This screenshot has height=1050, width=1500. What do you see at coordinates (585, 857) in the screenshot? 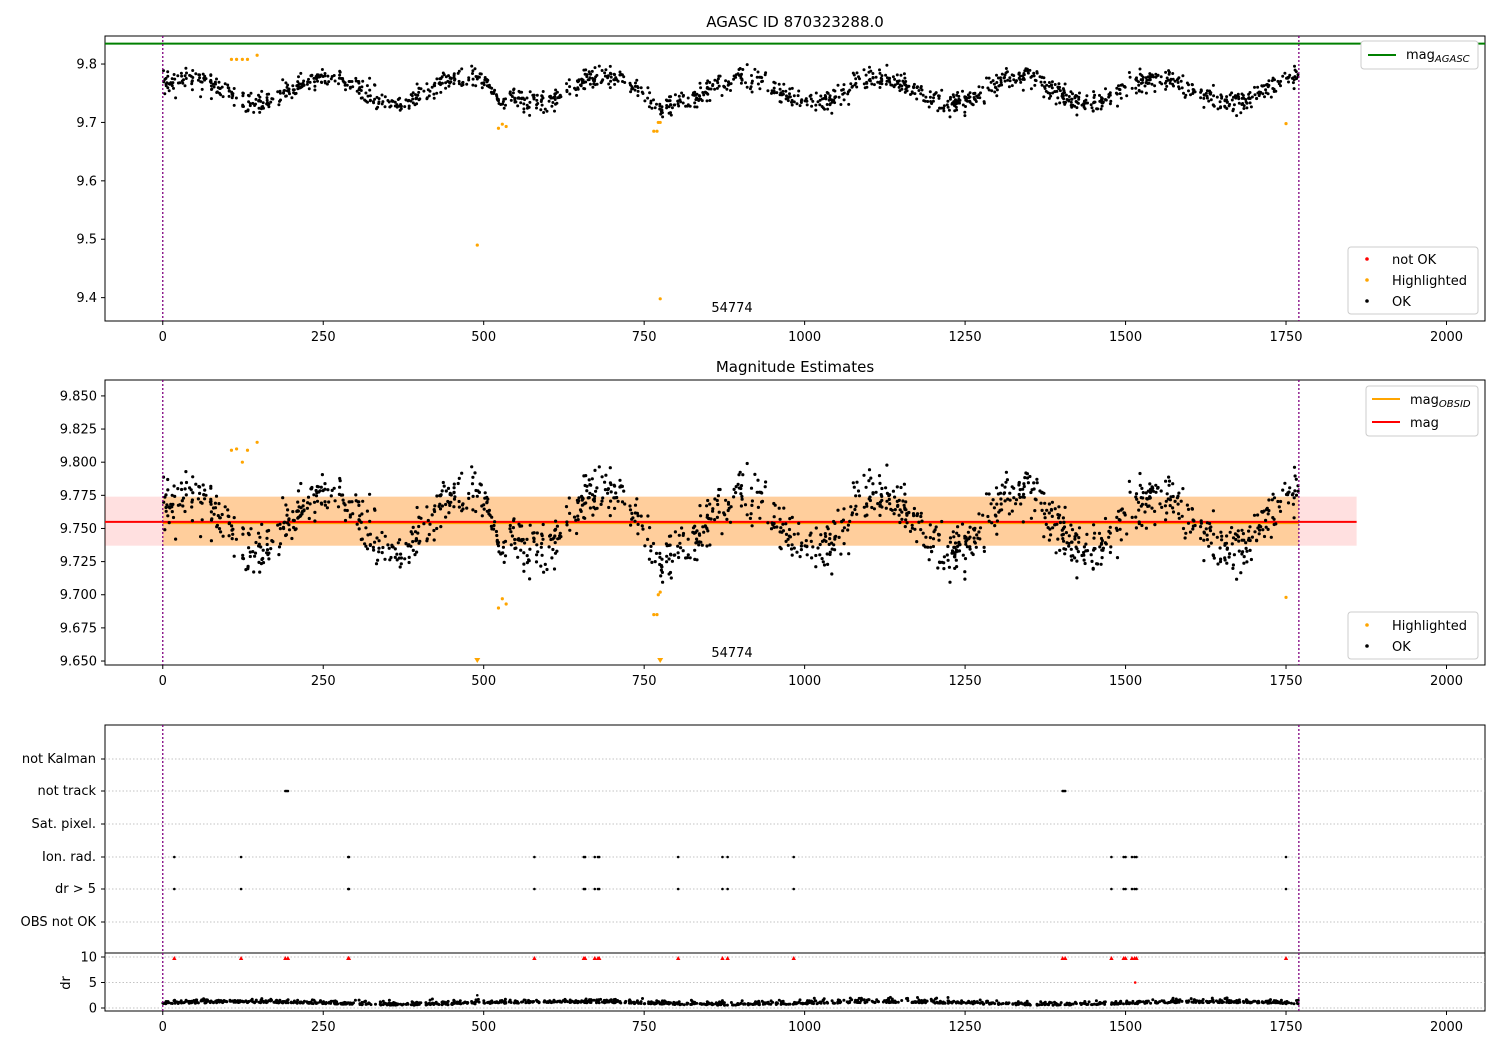
I see `flag-marker` at bounding box center [585, 857].